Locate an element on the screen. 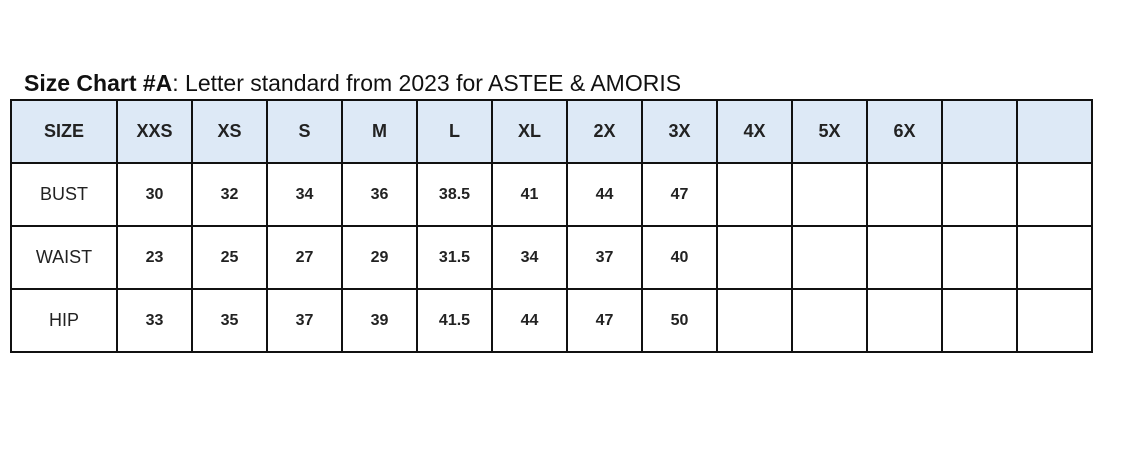 This screenshot has height=454, width=1138. measurement-cell: 41 is located at coordinates (529, 194).